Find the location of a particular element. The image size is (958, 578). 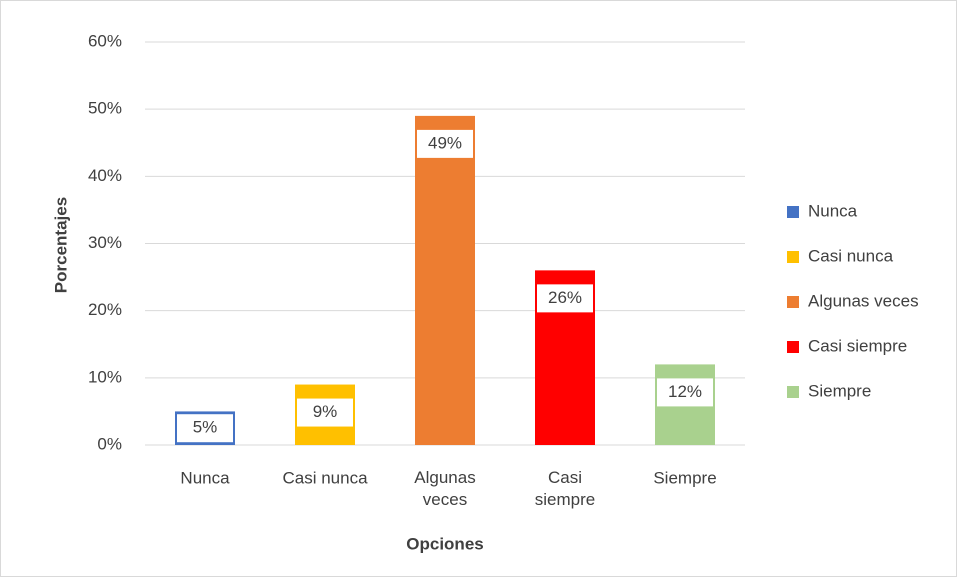

y-tick-label: 50% is located at coordinates (105, 108).